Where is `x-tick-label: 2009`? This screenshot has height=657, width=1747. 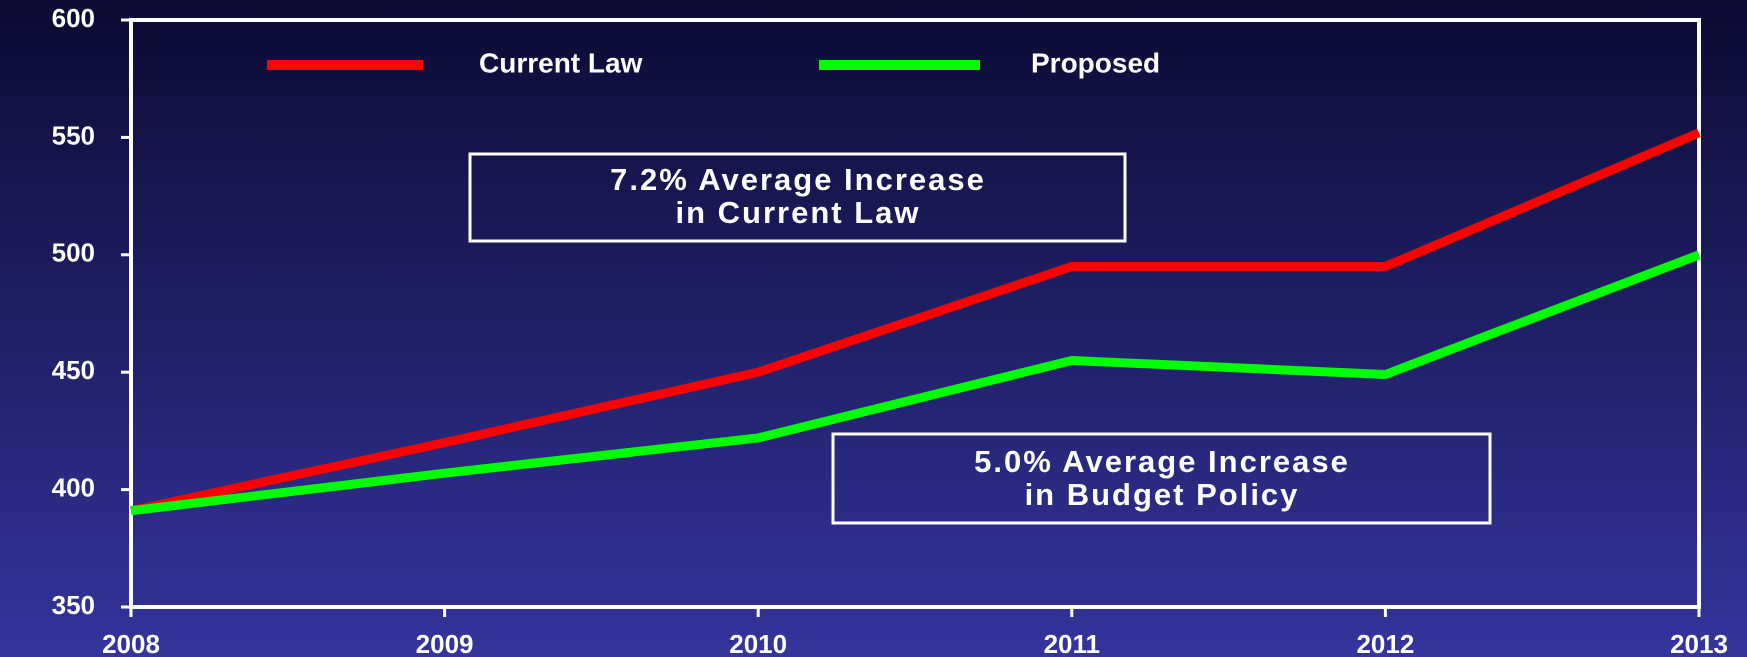 x-tick-label: 2009 is located at coordinates (445, 643).